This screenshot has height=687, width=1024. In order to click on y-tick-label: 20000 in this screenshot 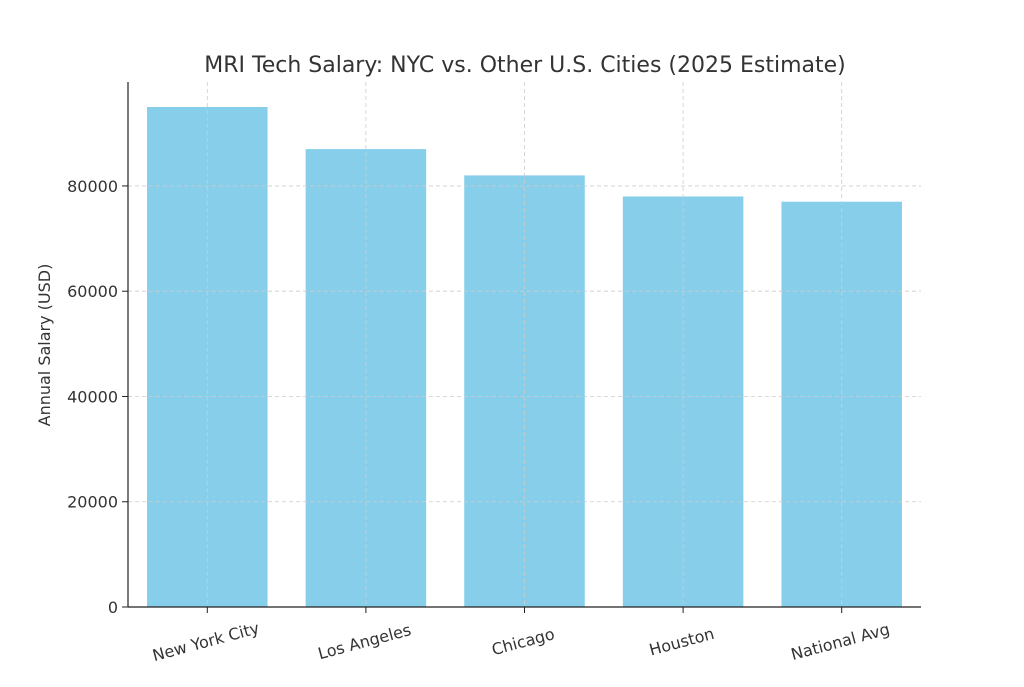, I will do `click(92, 502)`.